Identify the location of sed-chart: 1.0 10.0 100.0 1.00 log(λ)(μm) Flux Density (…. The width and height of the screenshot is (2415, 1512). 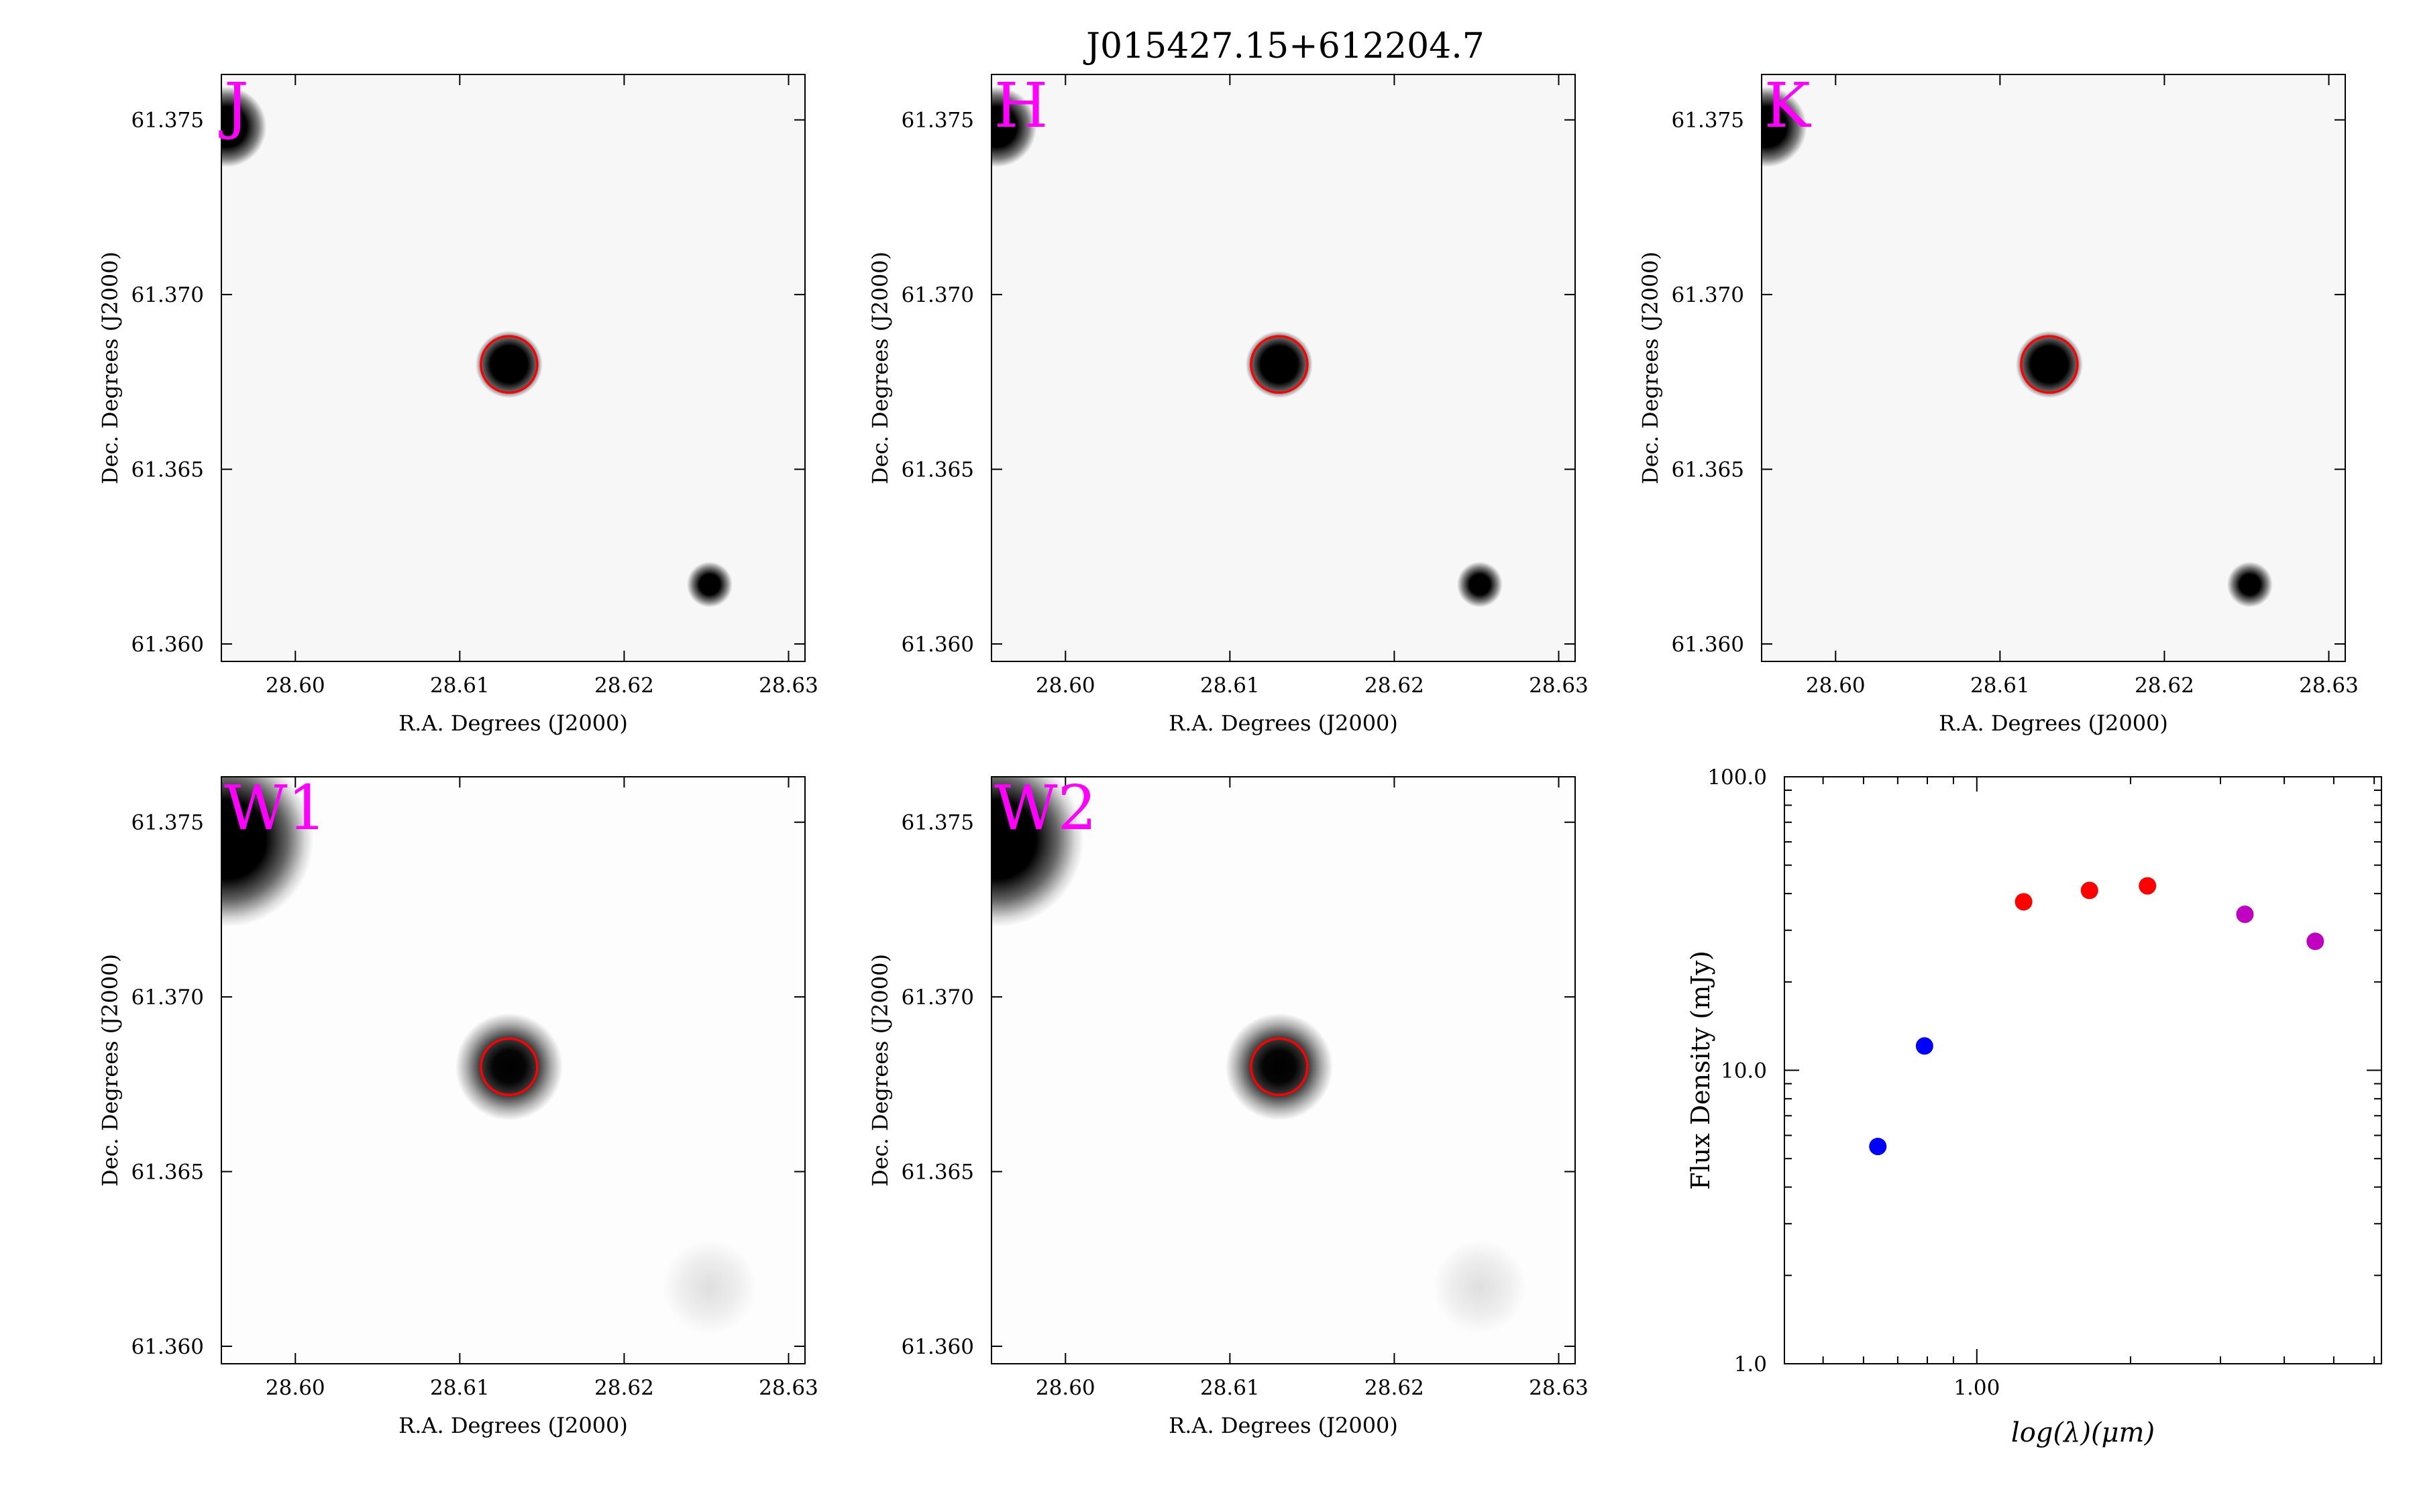
(2034, 1106).